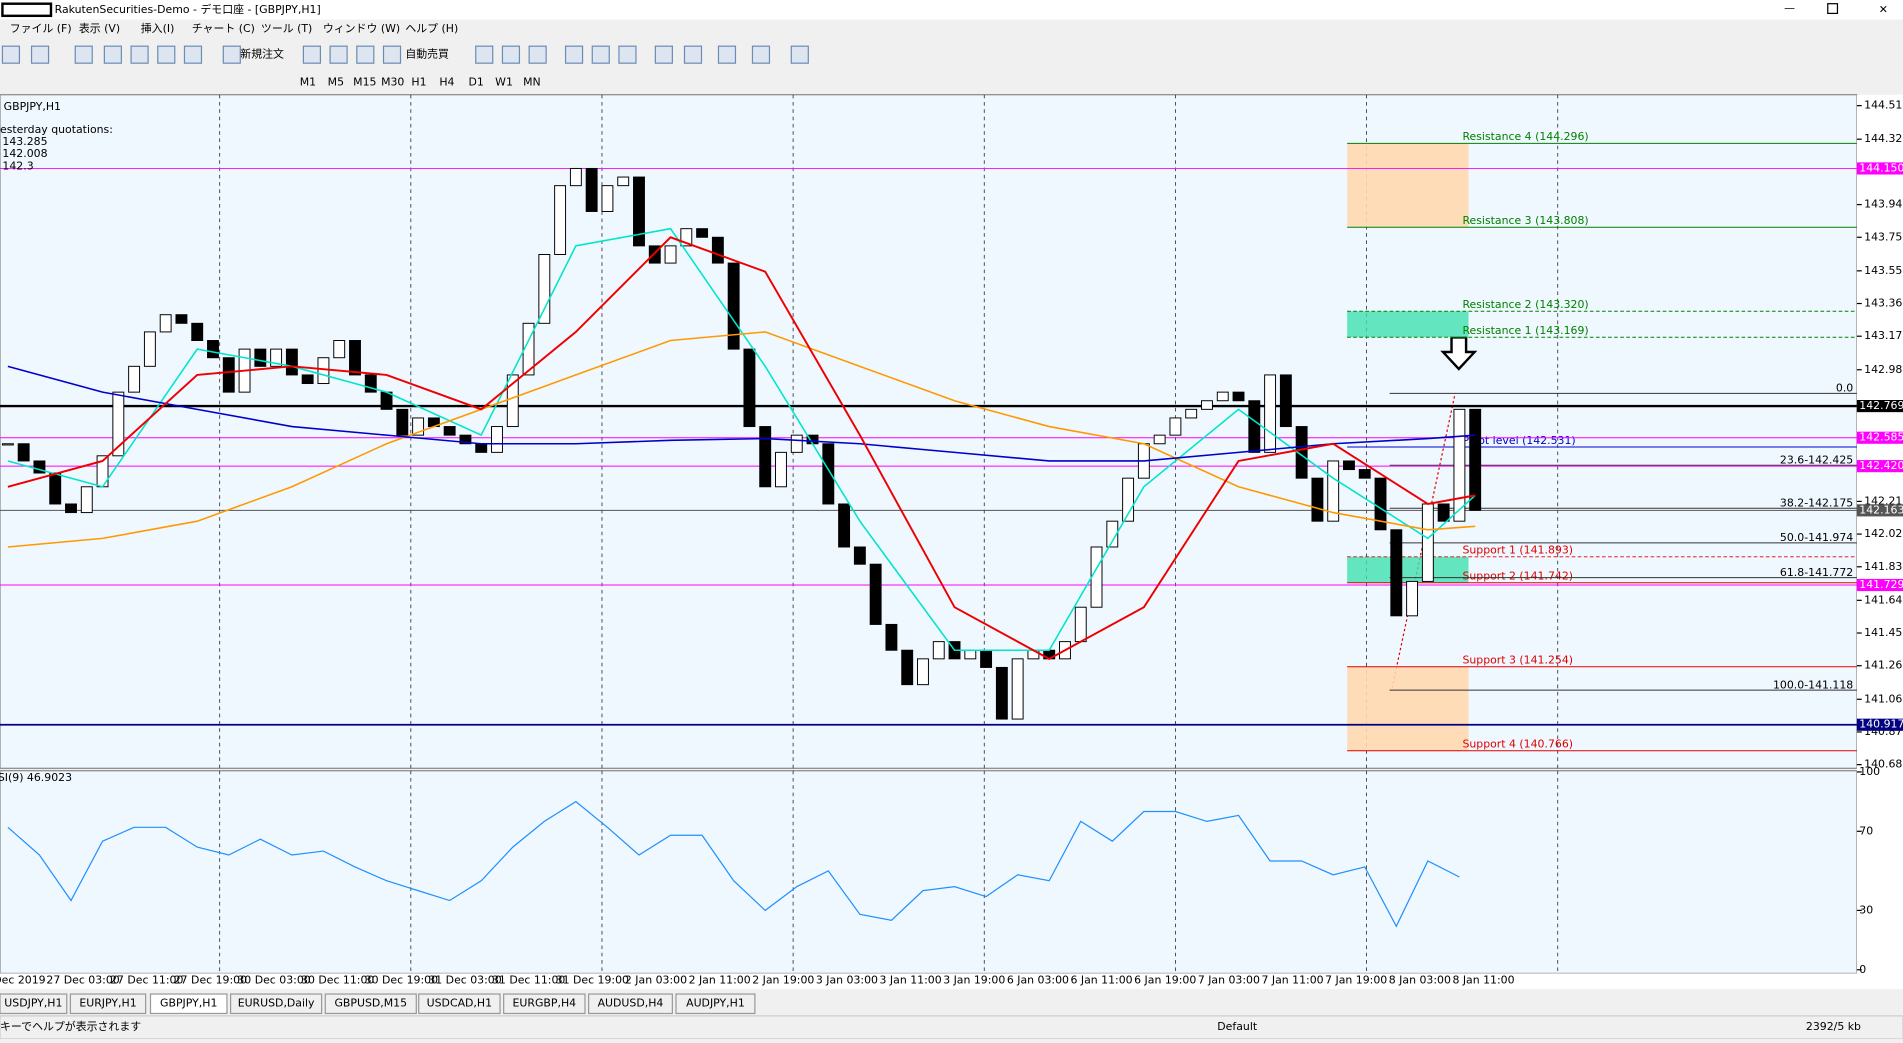 This screenshot has height=1043, width=1903. What do you see at coordinates (1883, 632) in the screenshot?
I see `y-tick-label: 141.450` at bounding box center [1883, 632].